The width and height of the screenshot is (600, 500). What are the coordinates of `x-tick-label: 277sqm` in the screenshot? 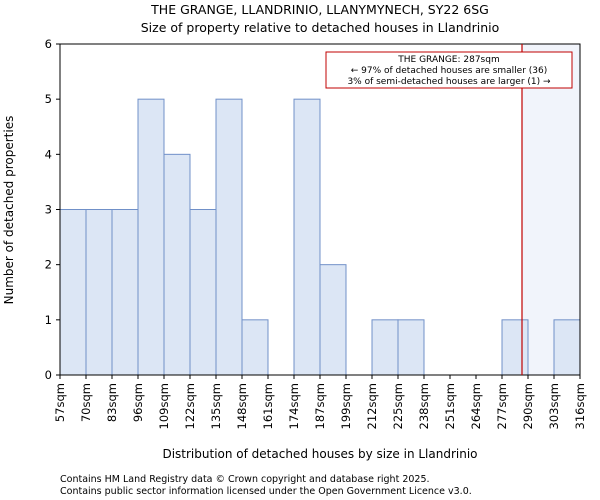 It's located at (502, 406).